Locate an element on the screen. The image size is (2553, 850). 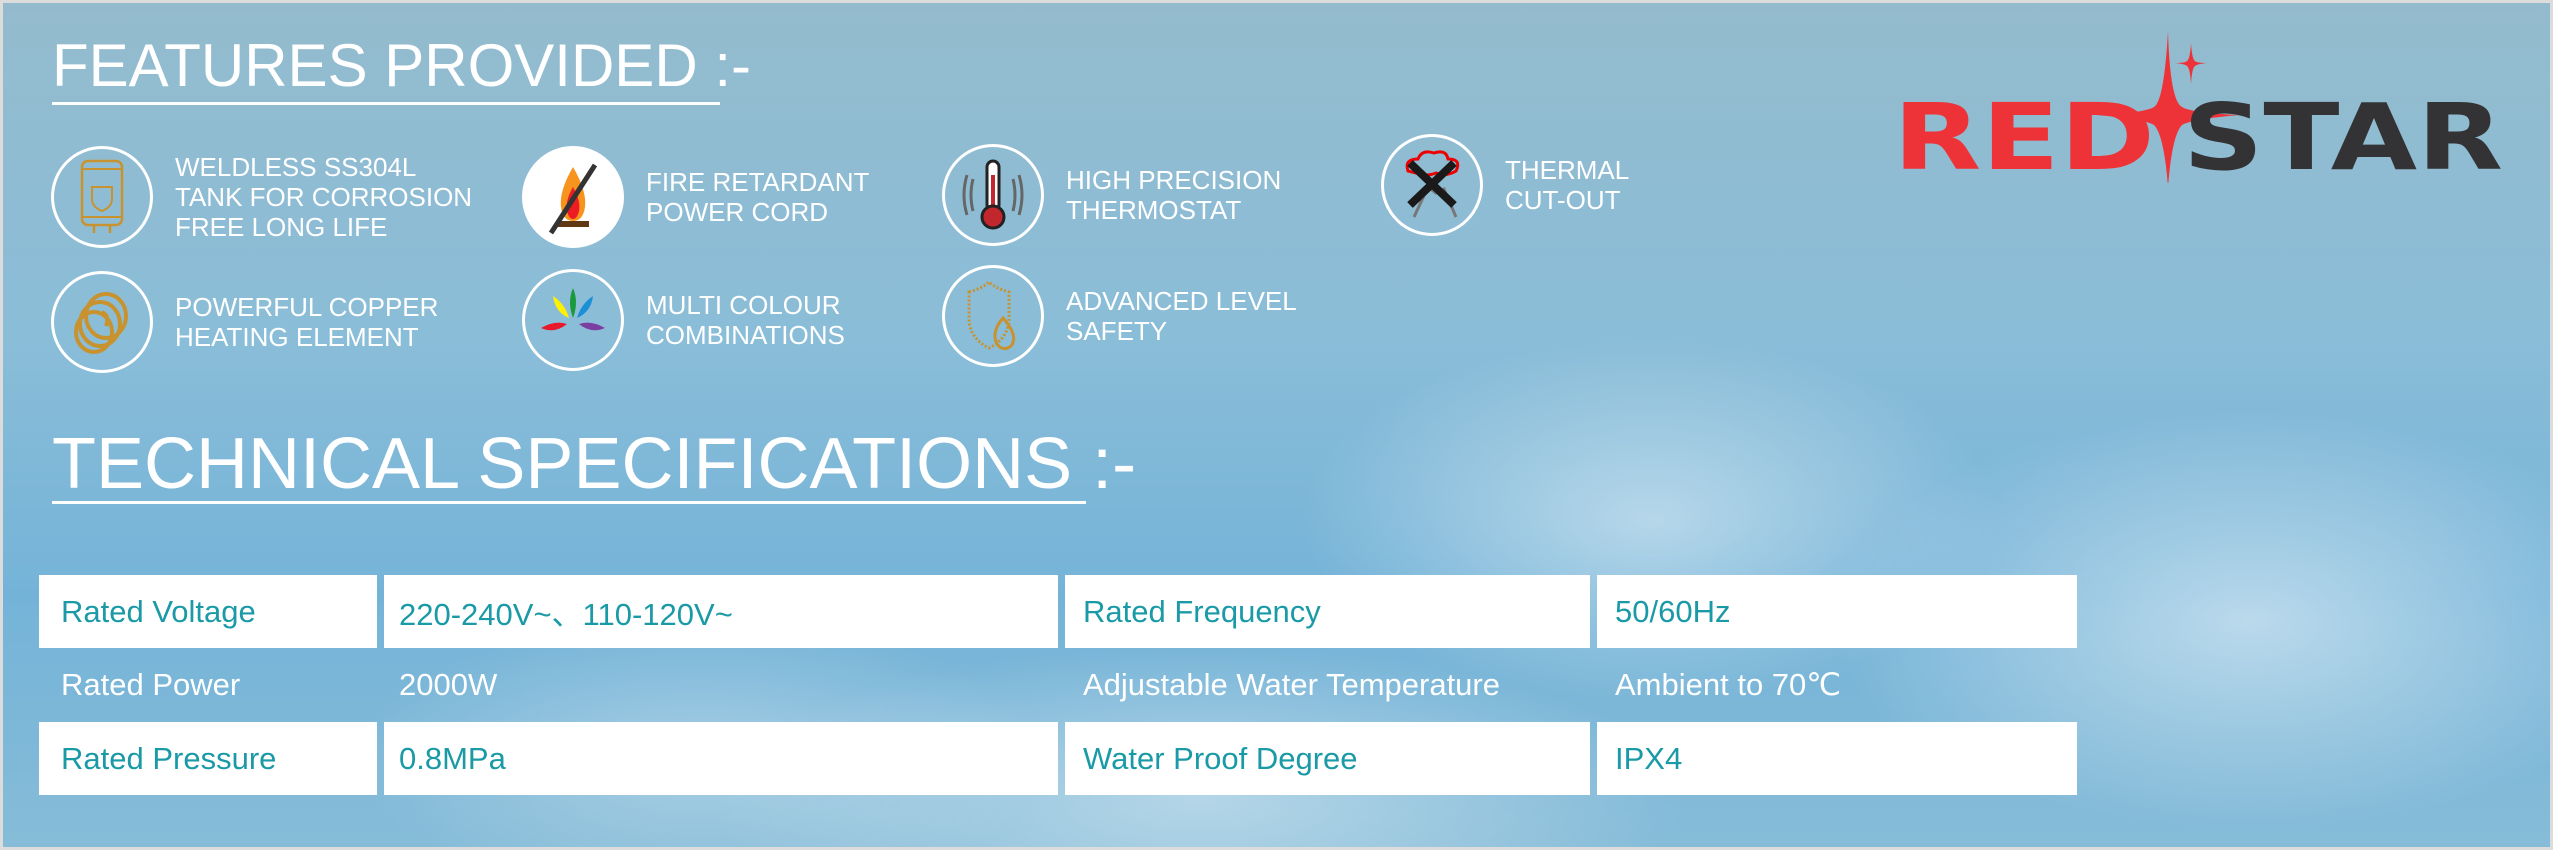
feature-thermal-cutout: THERMAL CUT-OUT is located at coordinates (1505, 185).